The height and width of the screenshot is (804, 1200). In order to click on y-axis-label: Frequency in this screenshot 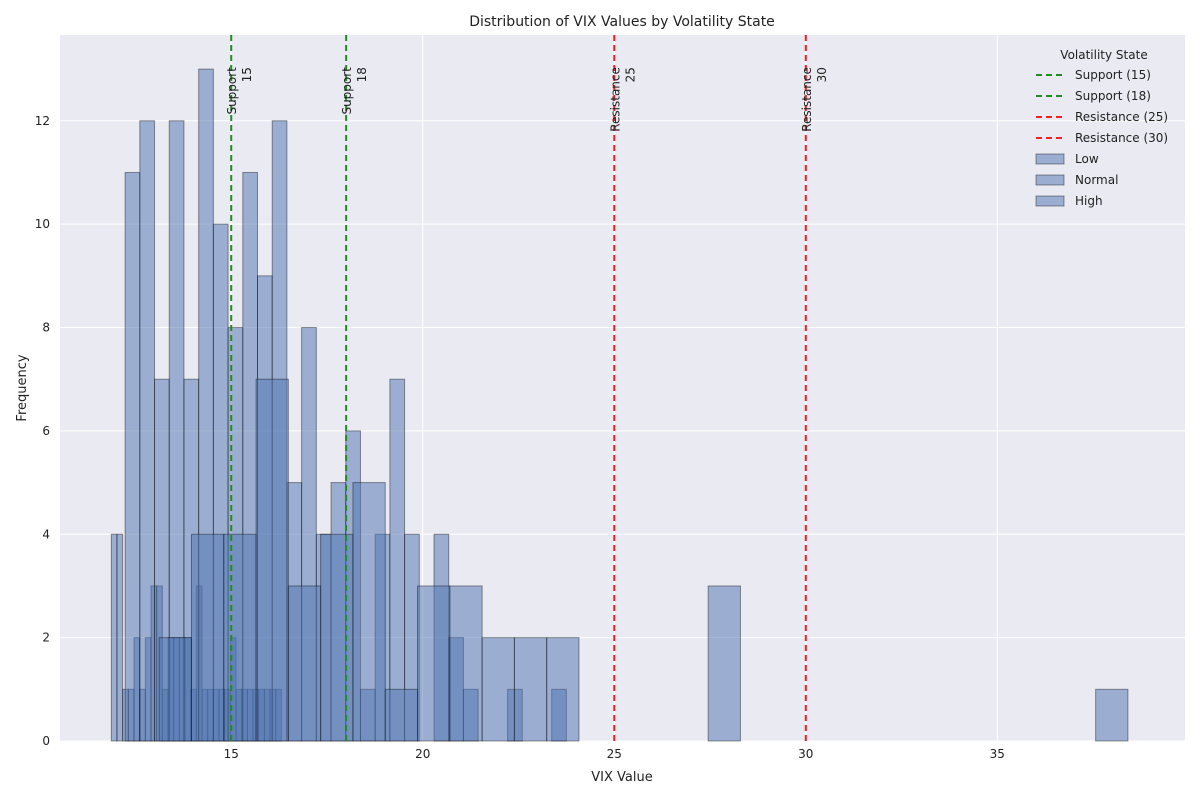, I will do `click(22, 387)`.